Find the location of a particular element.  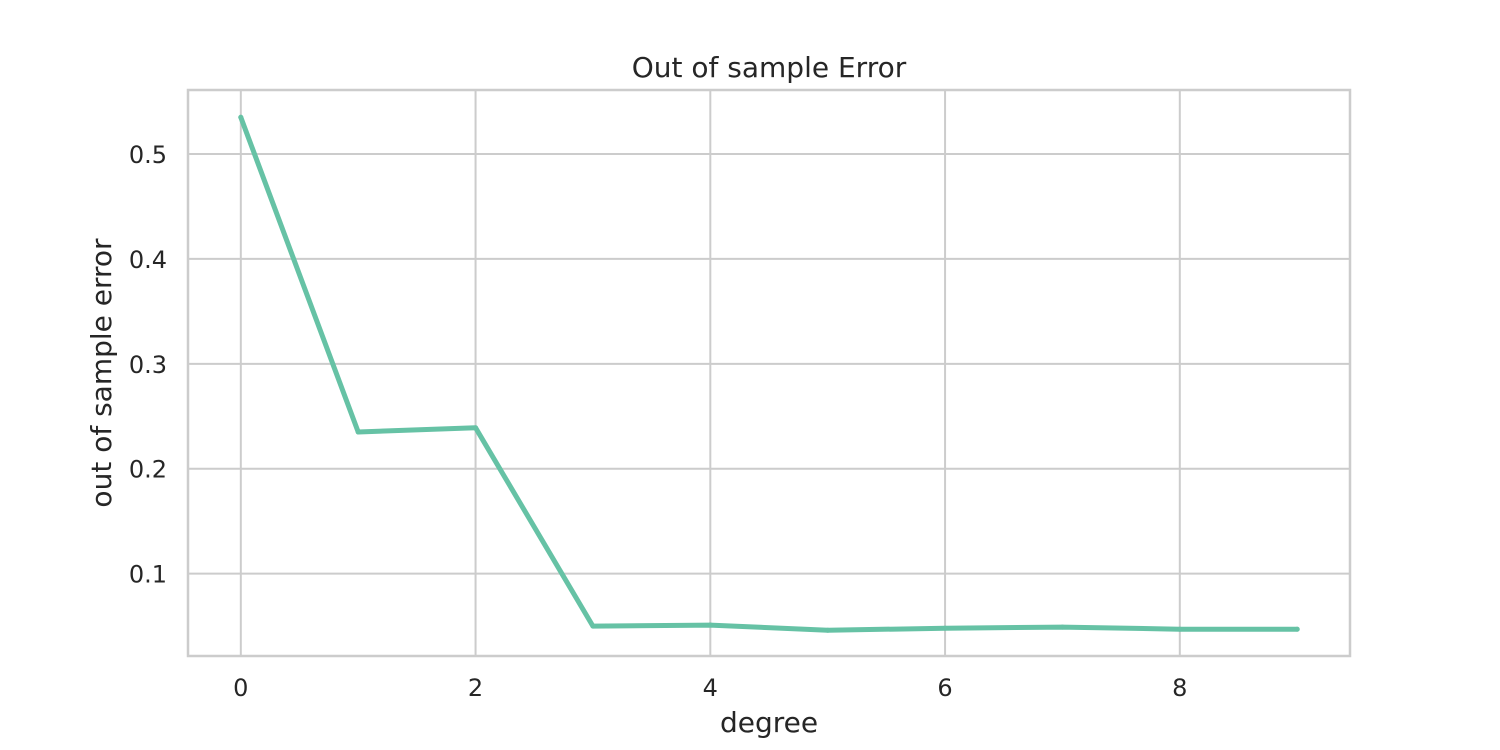

chart-title: Out of sample Error is located at coordinates (769, 67).